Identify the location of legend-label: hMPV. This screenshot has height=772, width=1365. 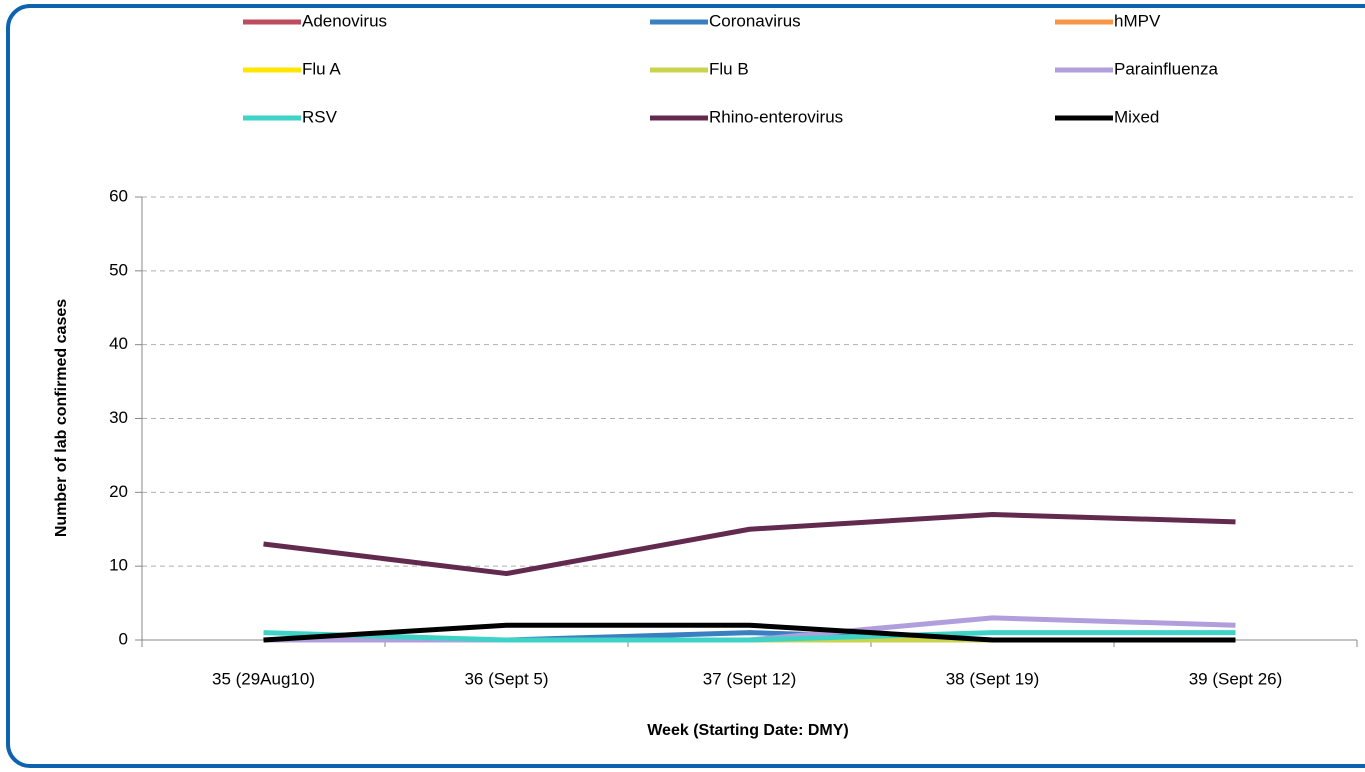
(1137, 20).